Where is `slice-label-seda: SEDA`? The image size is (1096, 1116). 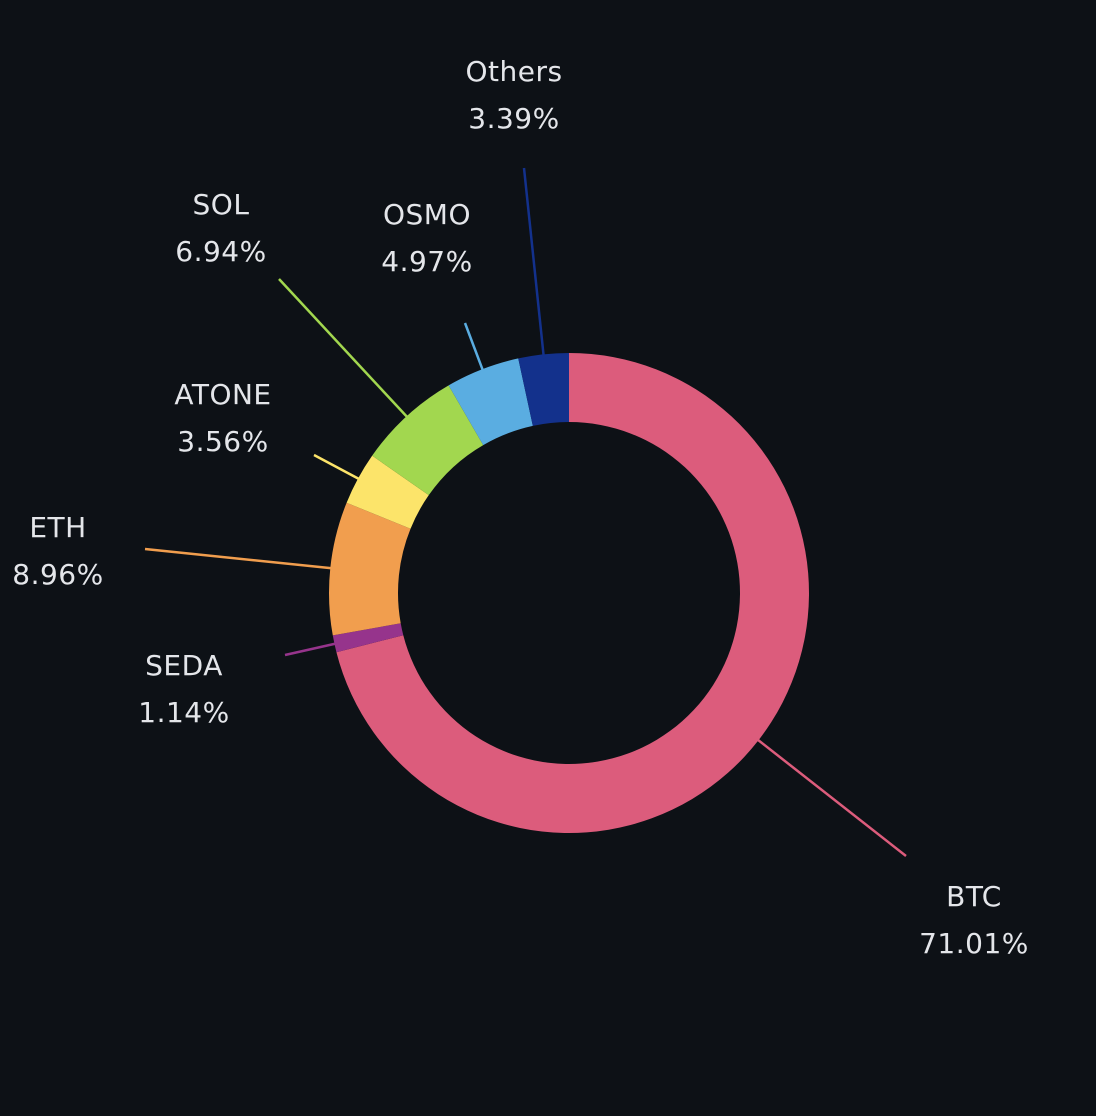
slice-label-seda: SEDA is located at coordinates (184, 665).